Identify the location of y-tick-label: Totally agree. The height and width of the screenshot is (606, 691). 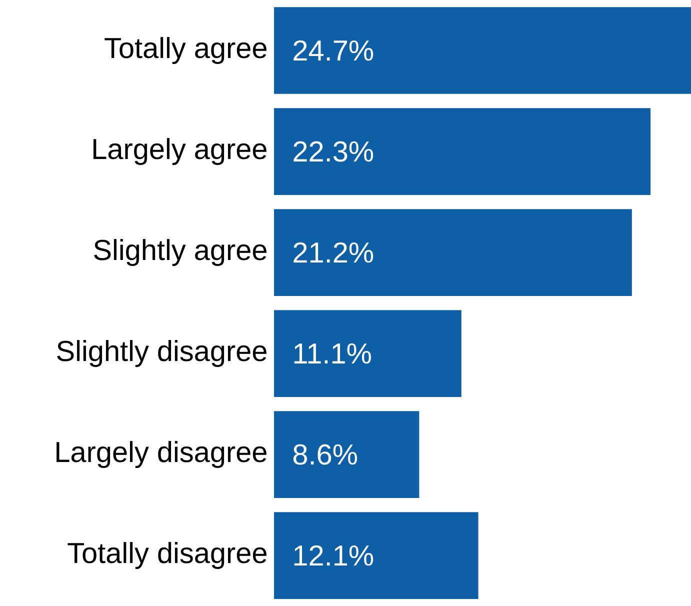
(185, 50).